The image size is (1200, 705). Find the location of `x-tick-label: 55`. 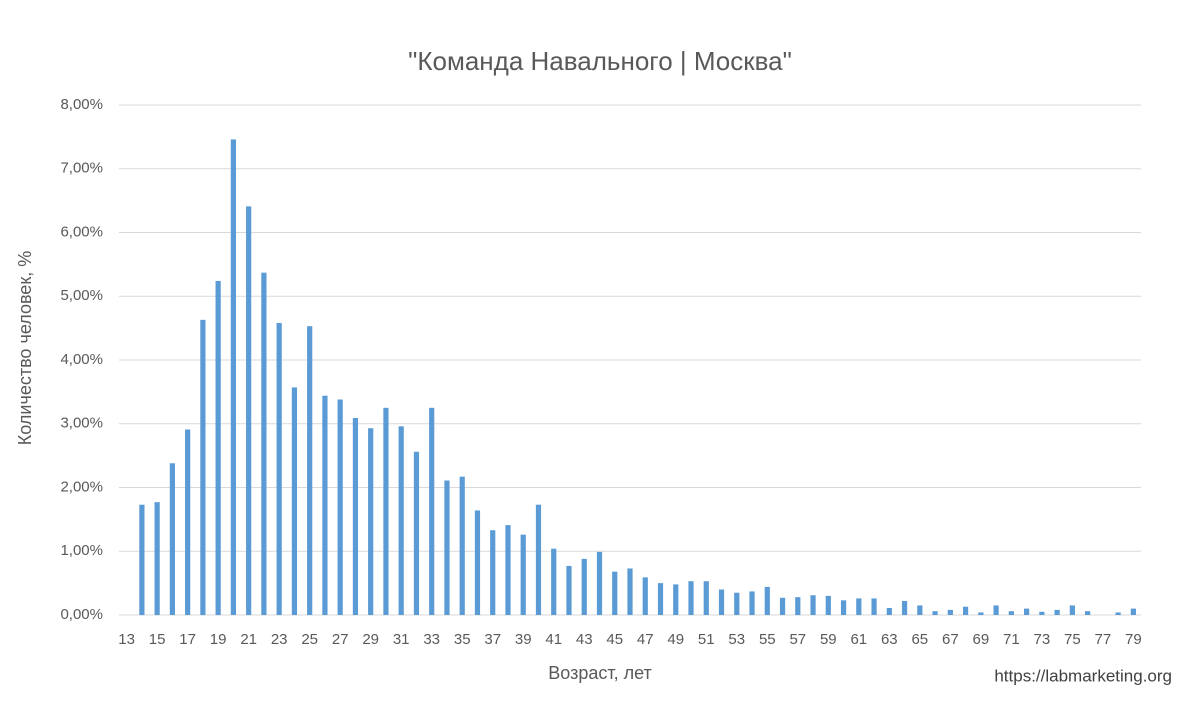

x-tick-label: 55 is located at coordinates (767, 639).